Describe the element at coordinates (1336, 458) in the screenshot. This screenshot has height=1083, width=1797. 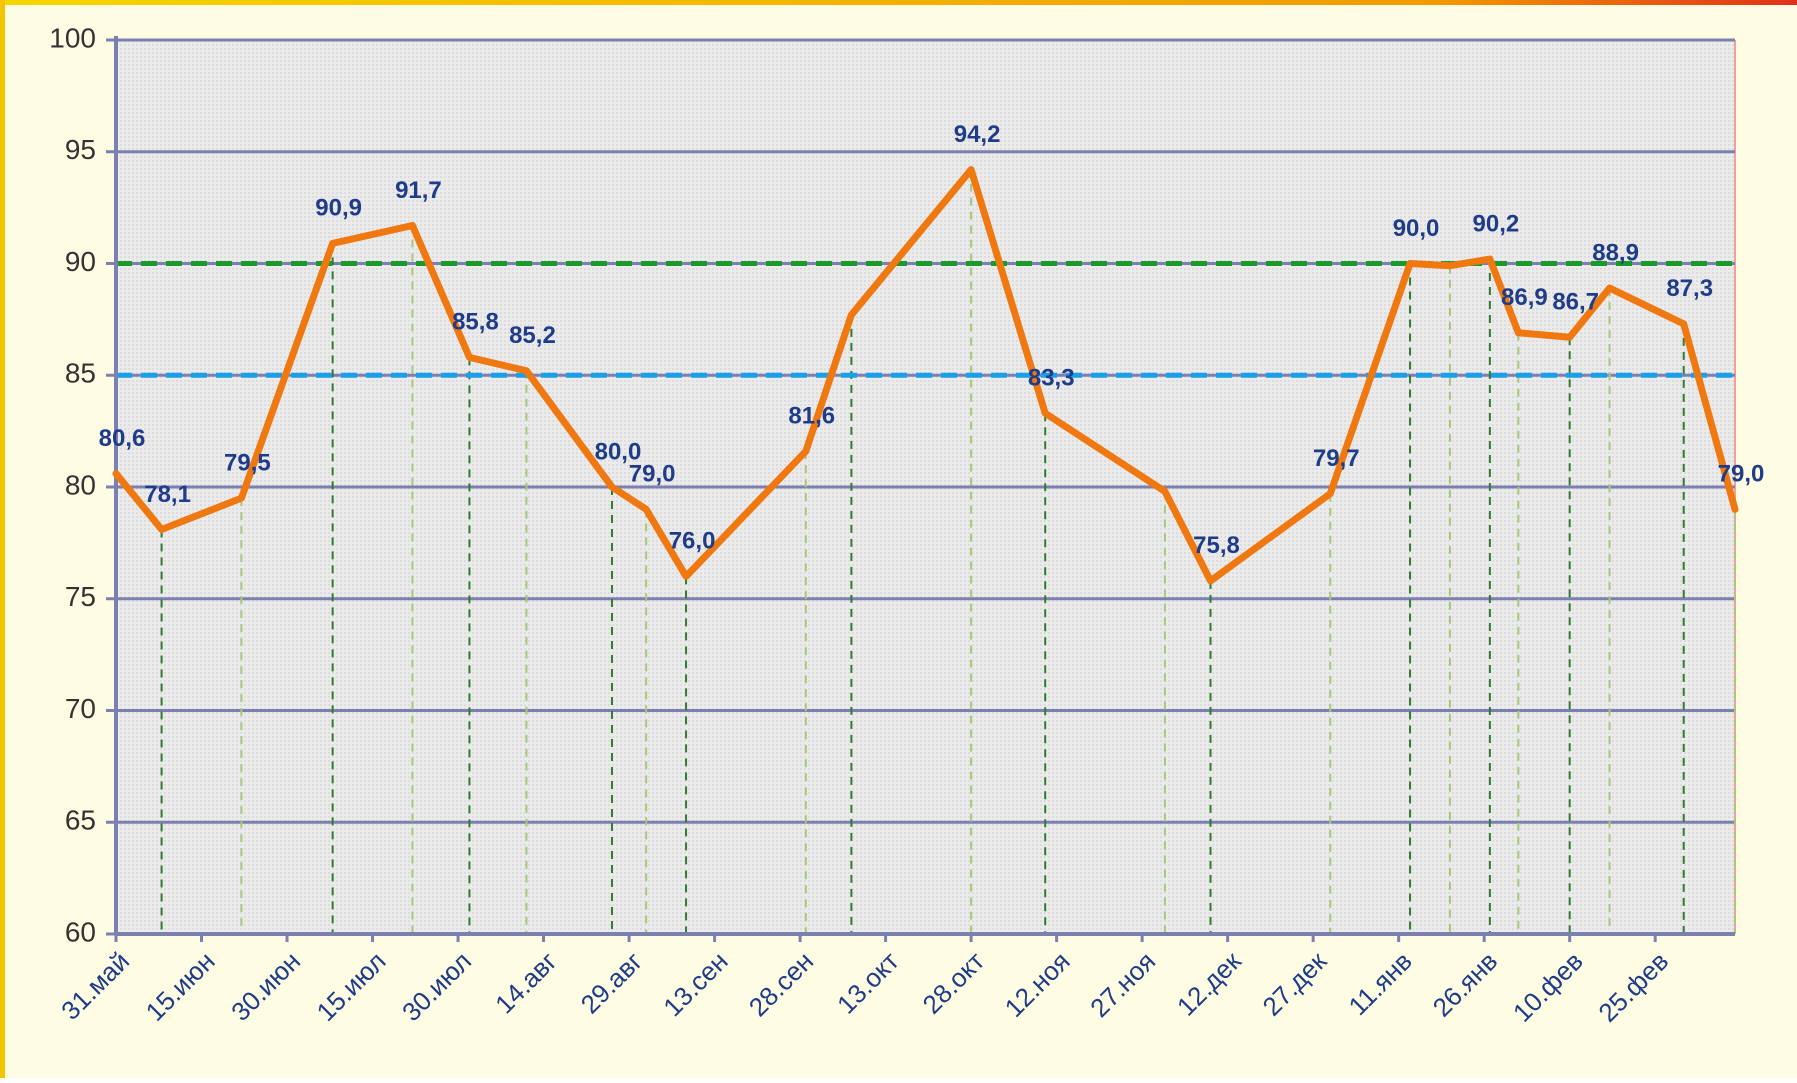
I see `data-label: 79,7` at that location.